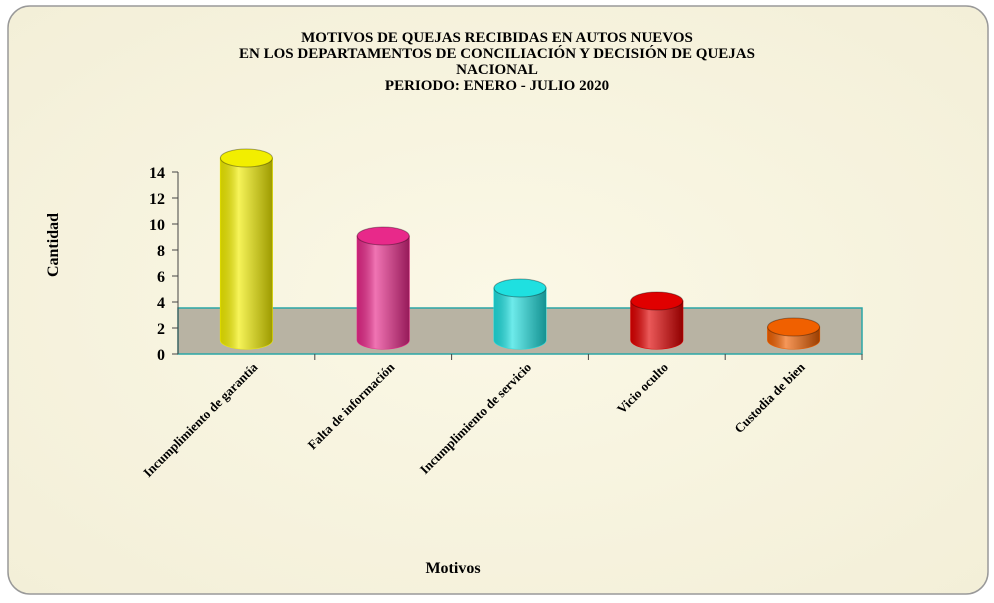 Image resolution: width=994 pixels, height=603 pixels. I want to click on chart-title: PERIODO: ENERO - JULIO 2020, so click(497, 86).